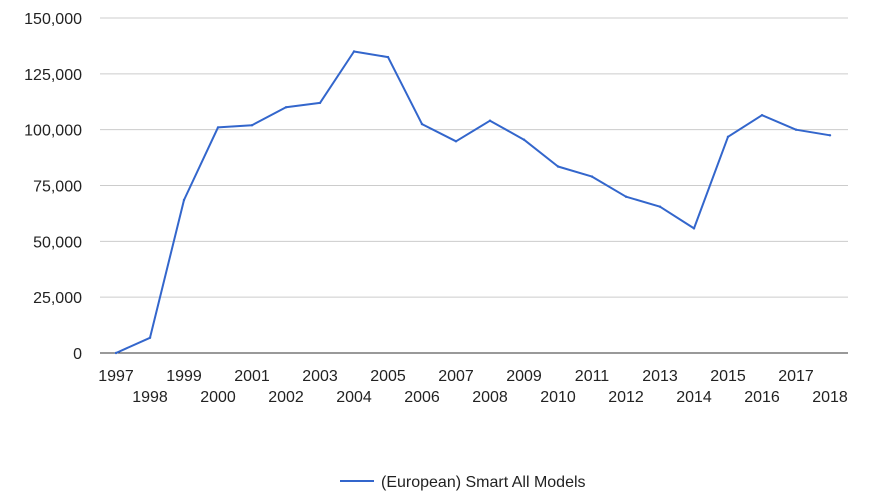 This screenshot has height=502, width=876. I want to click on x-tick-label: 2003, so click(320, 376).